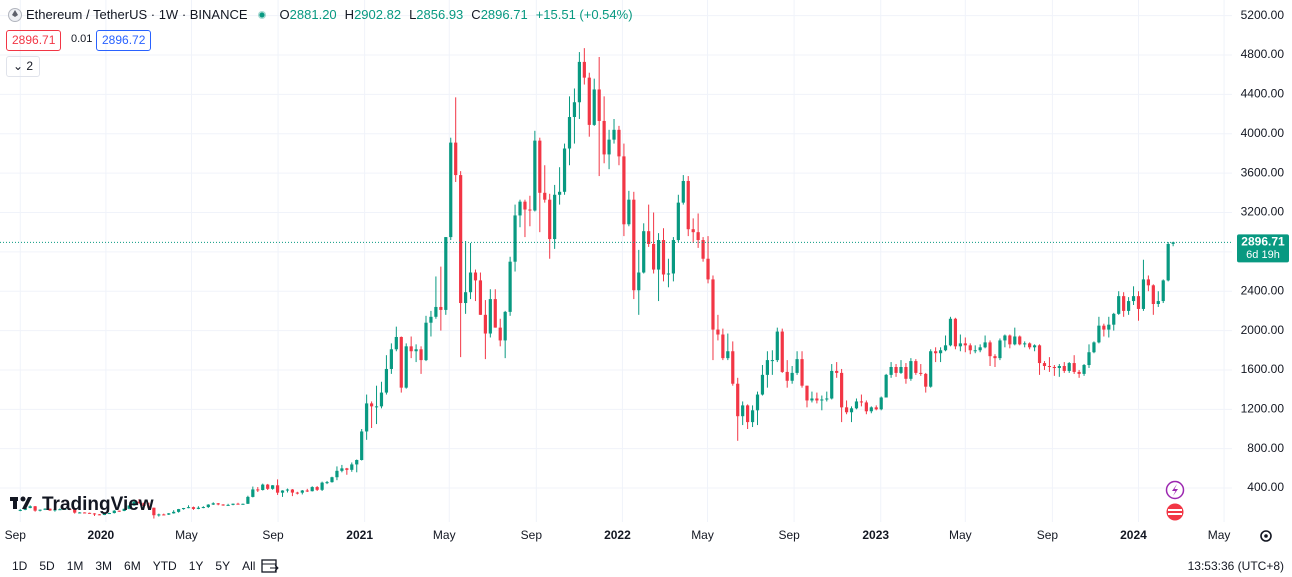  Describe the element at coordinates (23, 66) in the screenshot. I see `indicators-toggle: ⌄ 2` at that location.